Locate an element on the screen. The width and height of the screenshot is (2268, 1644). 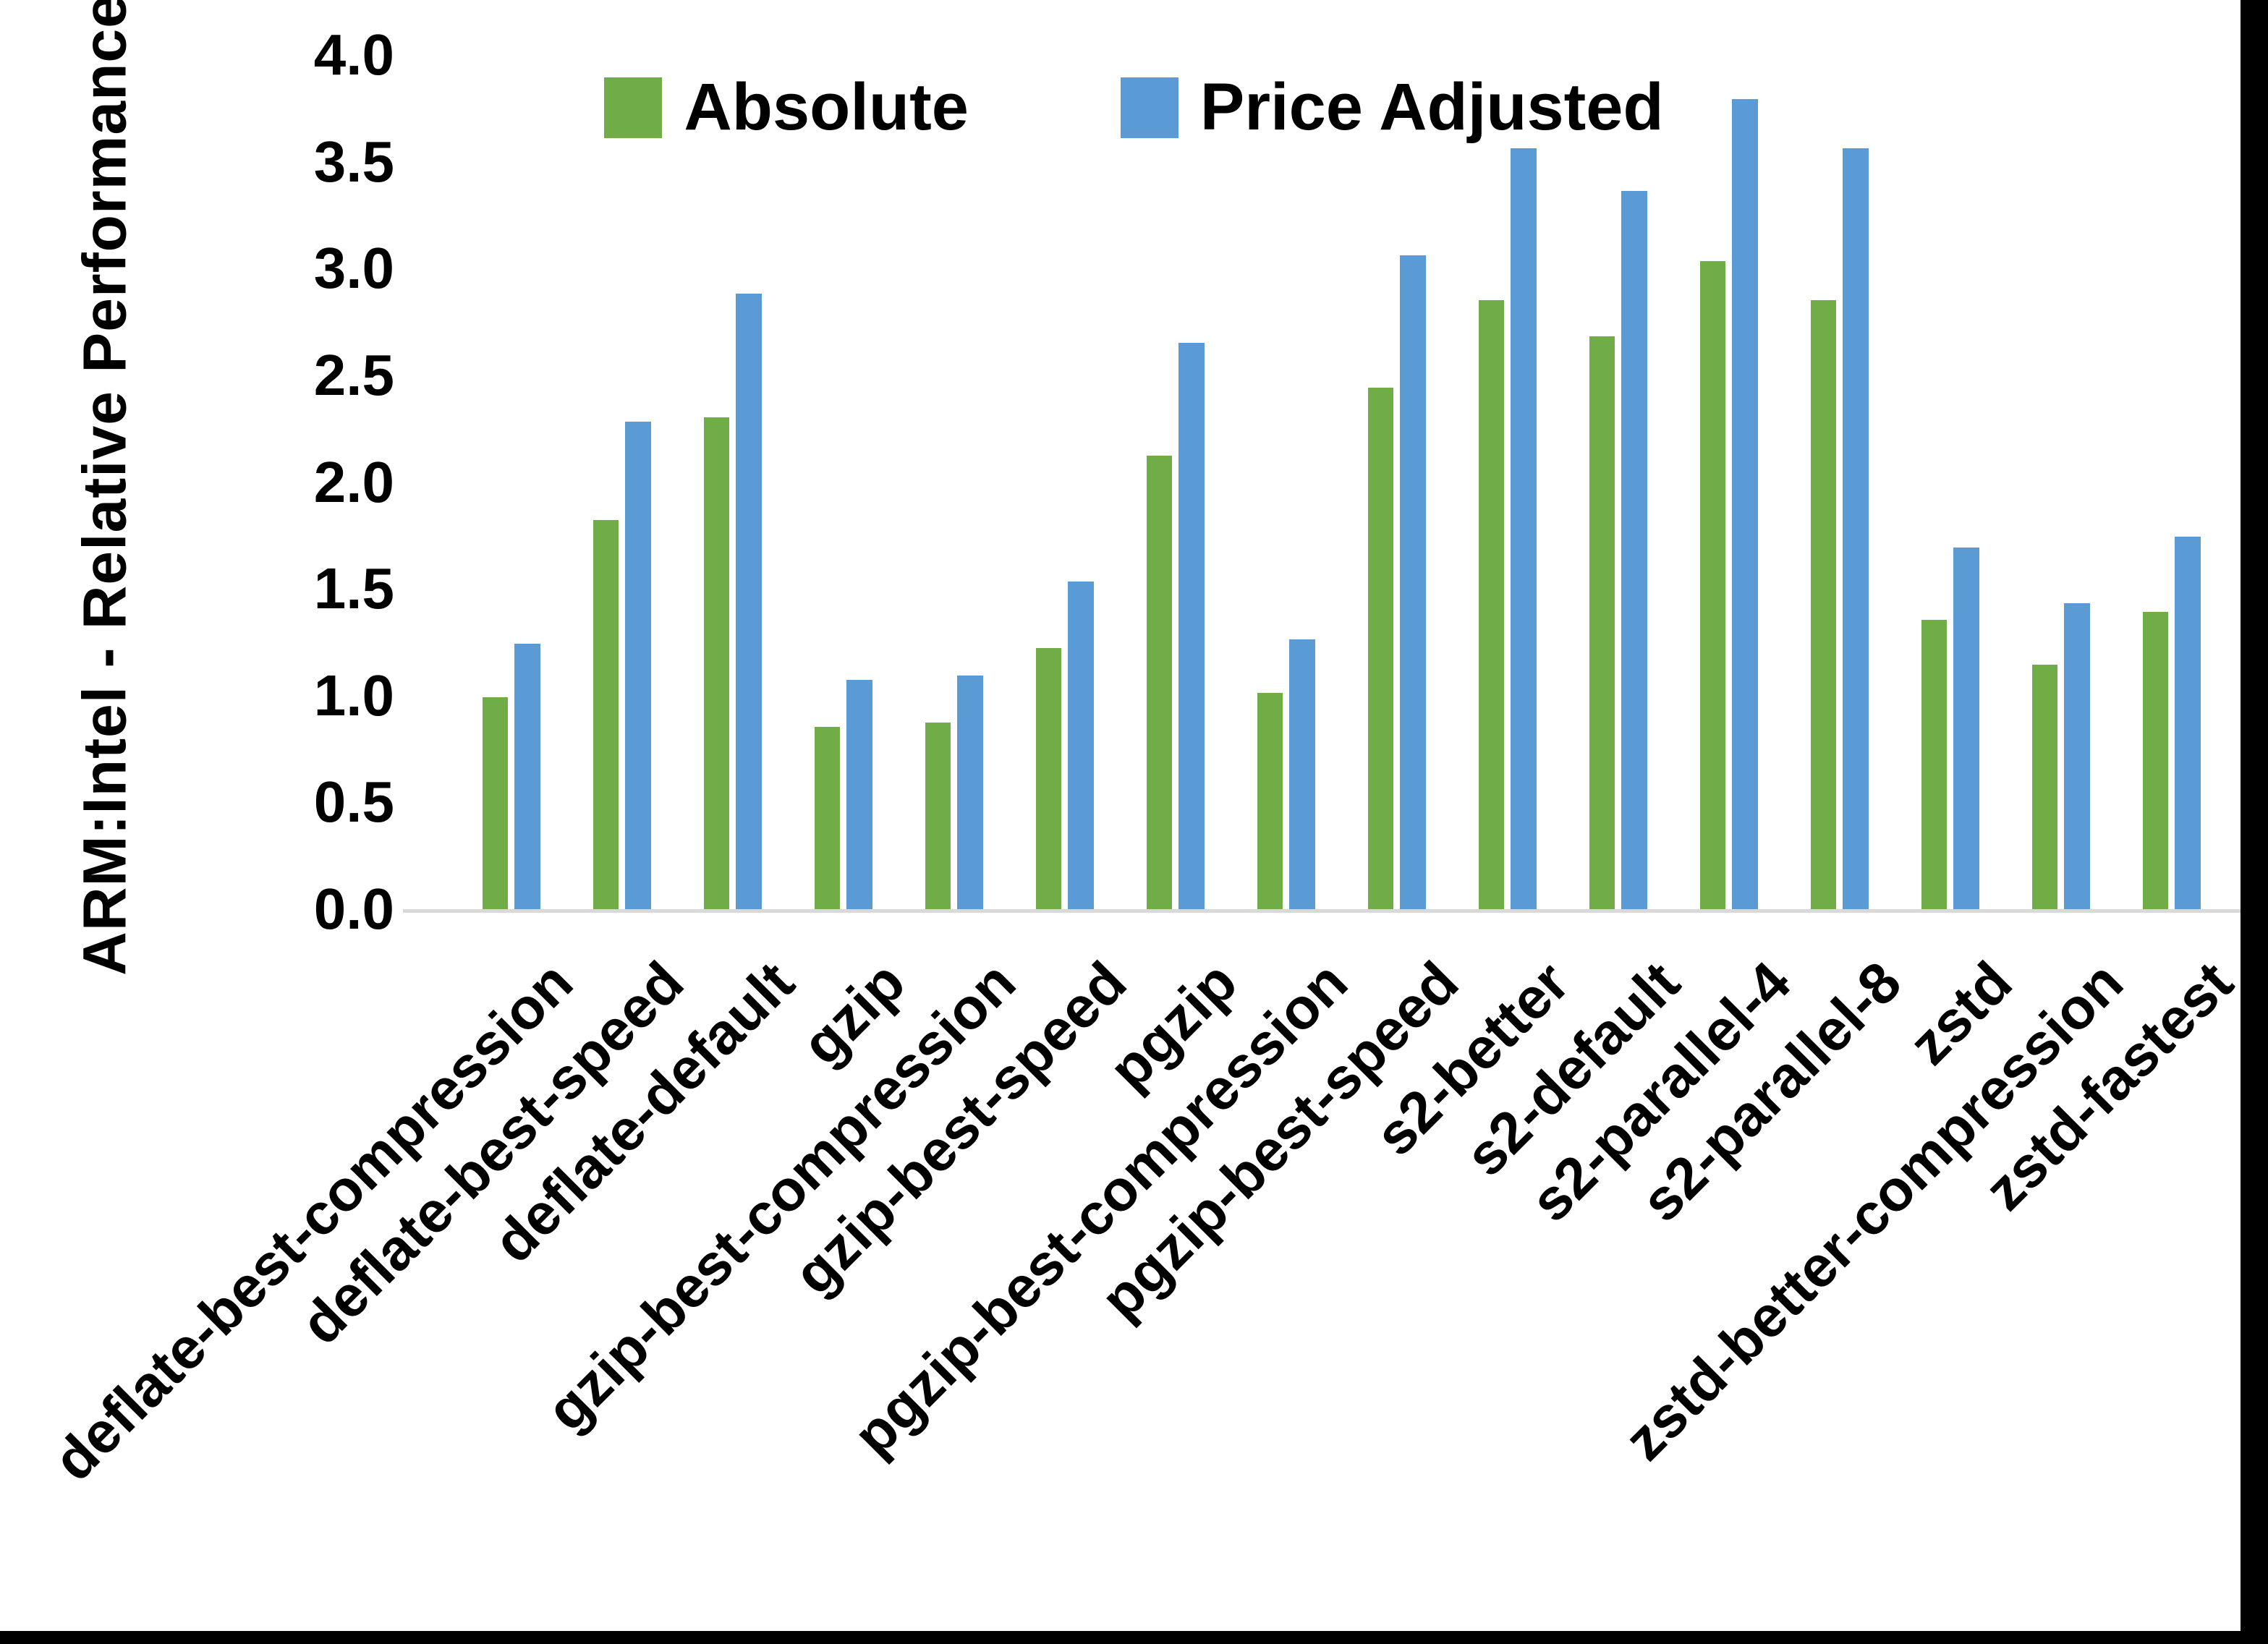
bar-price-adjusted-deflate-best-speed is located at coordinates (638, 666).